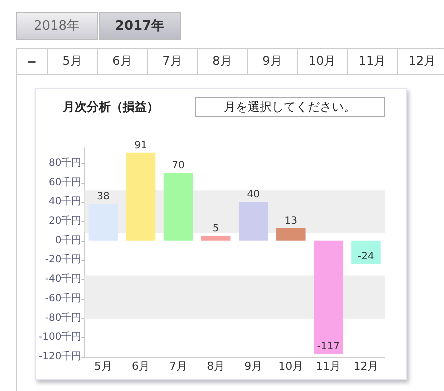 This screenshot has width=444, height=391. Describe the element at coordinates (123, 61) in the screenshot. I see `text: 6月` at that location.